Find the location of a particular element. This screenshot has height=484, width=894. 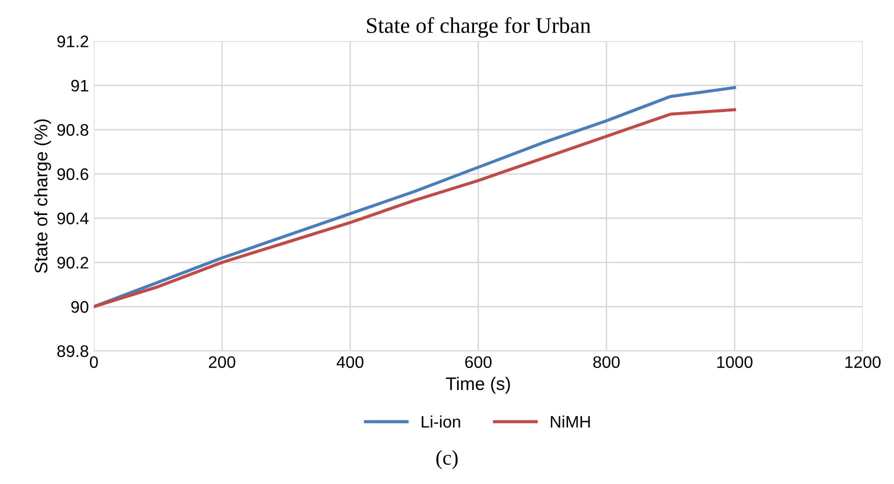

y-tick-label: 90.4 is located at coordinates (73, 218).